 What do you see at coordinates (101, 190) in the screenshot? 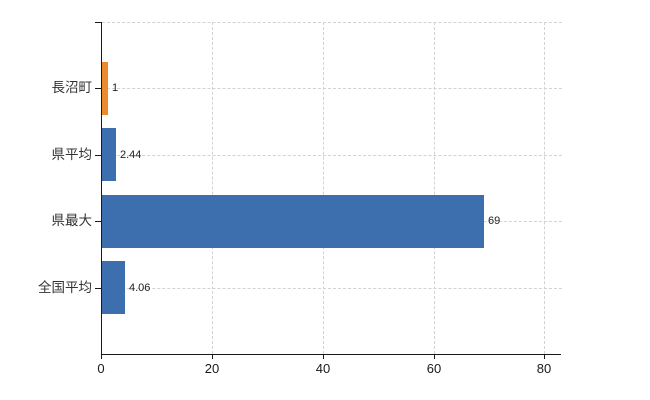
I see `y-axis-line` at bounding box center [101, 190].